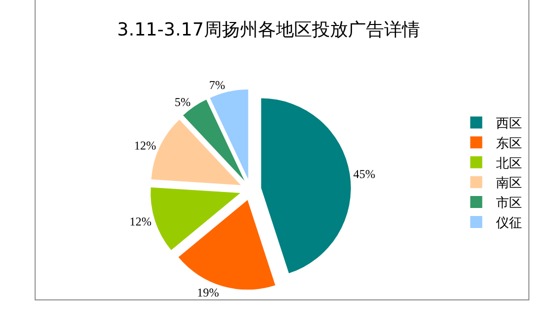  What do you see at coordinates (182, 101) in the screenshot?
I see `data-label: 5%` at bounding box center [182, 101].